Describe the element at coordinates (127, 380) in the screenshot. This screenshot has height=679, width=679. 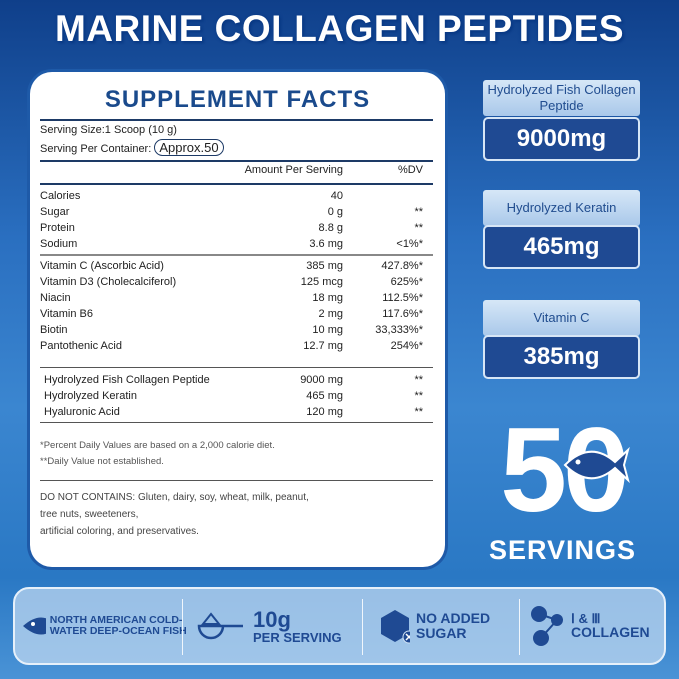
I see `fact-name: Hydrolyzed Fish Collagen Peptide` at that location.